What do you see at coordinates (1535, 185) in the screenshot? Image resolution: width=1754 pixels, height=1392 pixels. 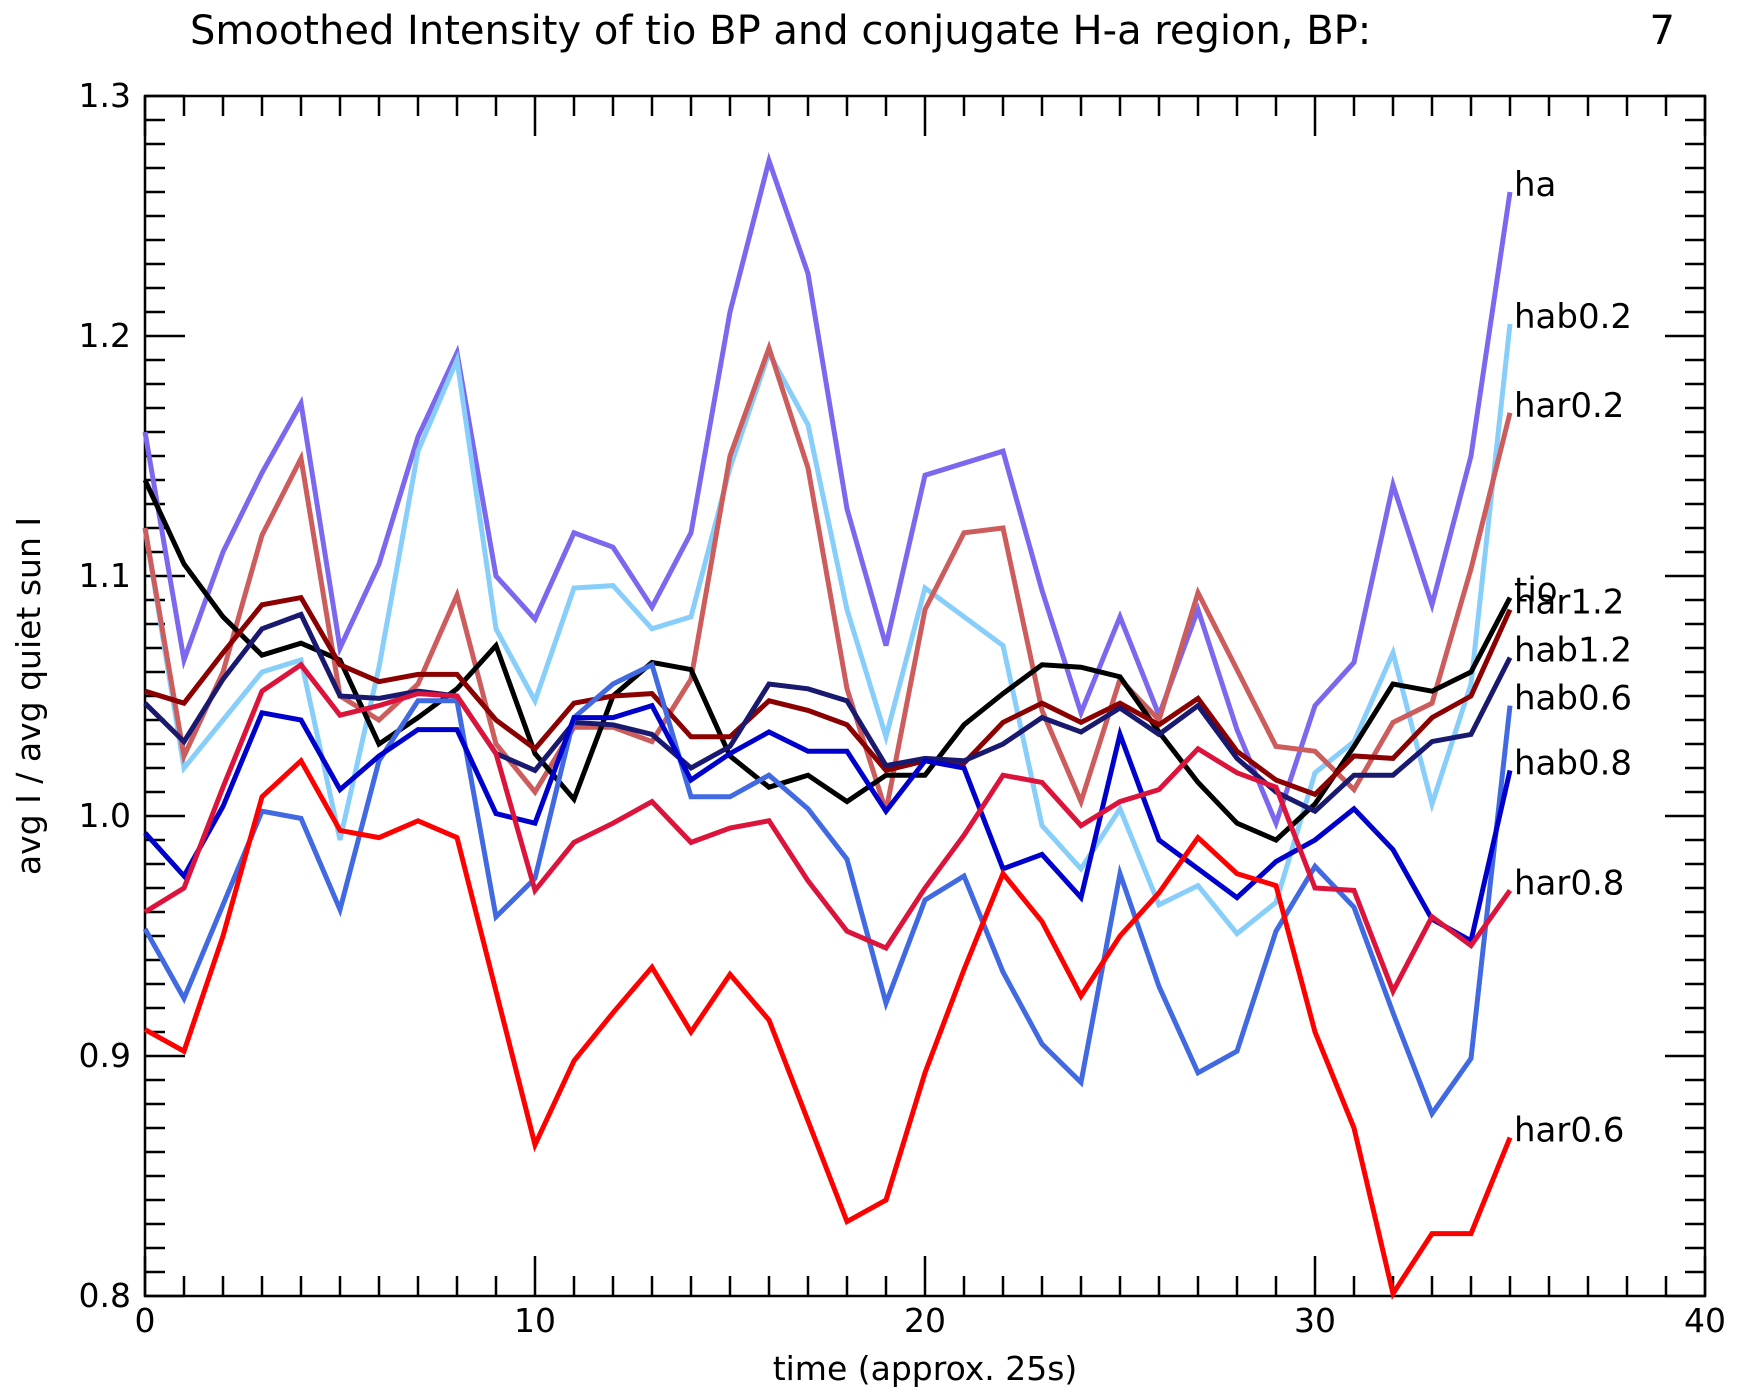 I see `series-label-ha: ha` at bounding box center [1535, 185].